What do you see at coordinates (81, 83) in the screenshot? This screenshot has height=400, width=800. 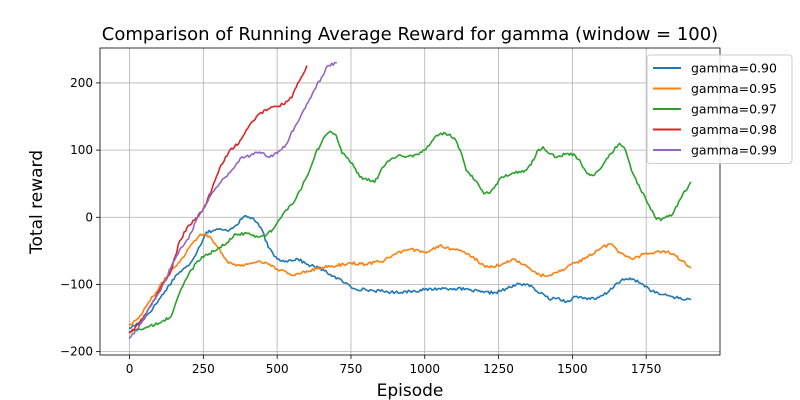 I see `y-tick-label: 200` at bounding box center [81, 83].